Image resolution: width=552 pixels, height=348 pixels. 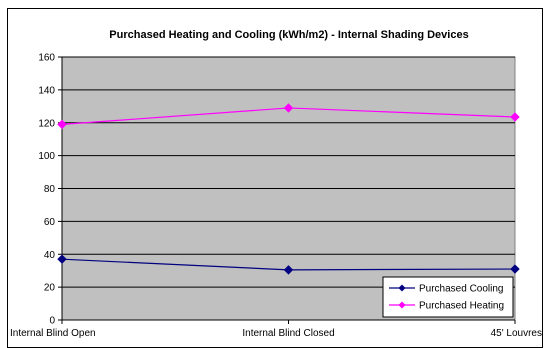 I want to click on legend: Purchased Cooling Purchased Heating, so click(x=448, y=297).